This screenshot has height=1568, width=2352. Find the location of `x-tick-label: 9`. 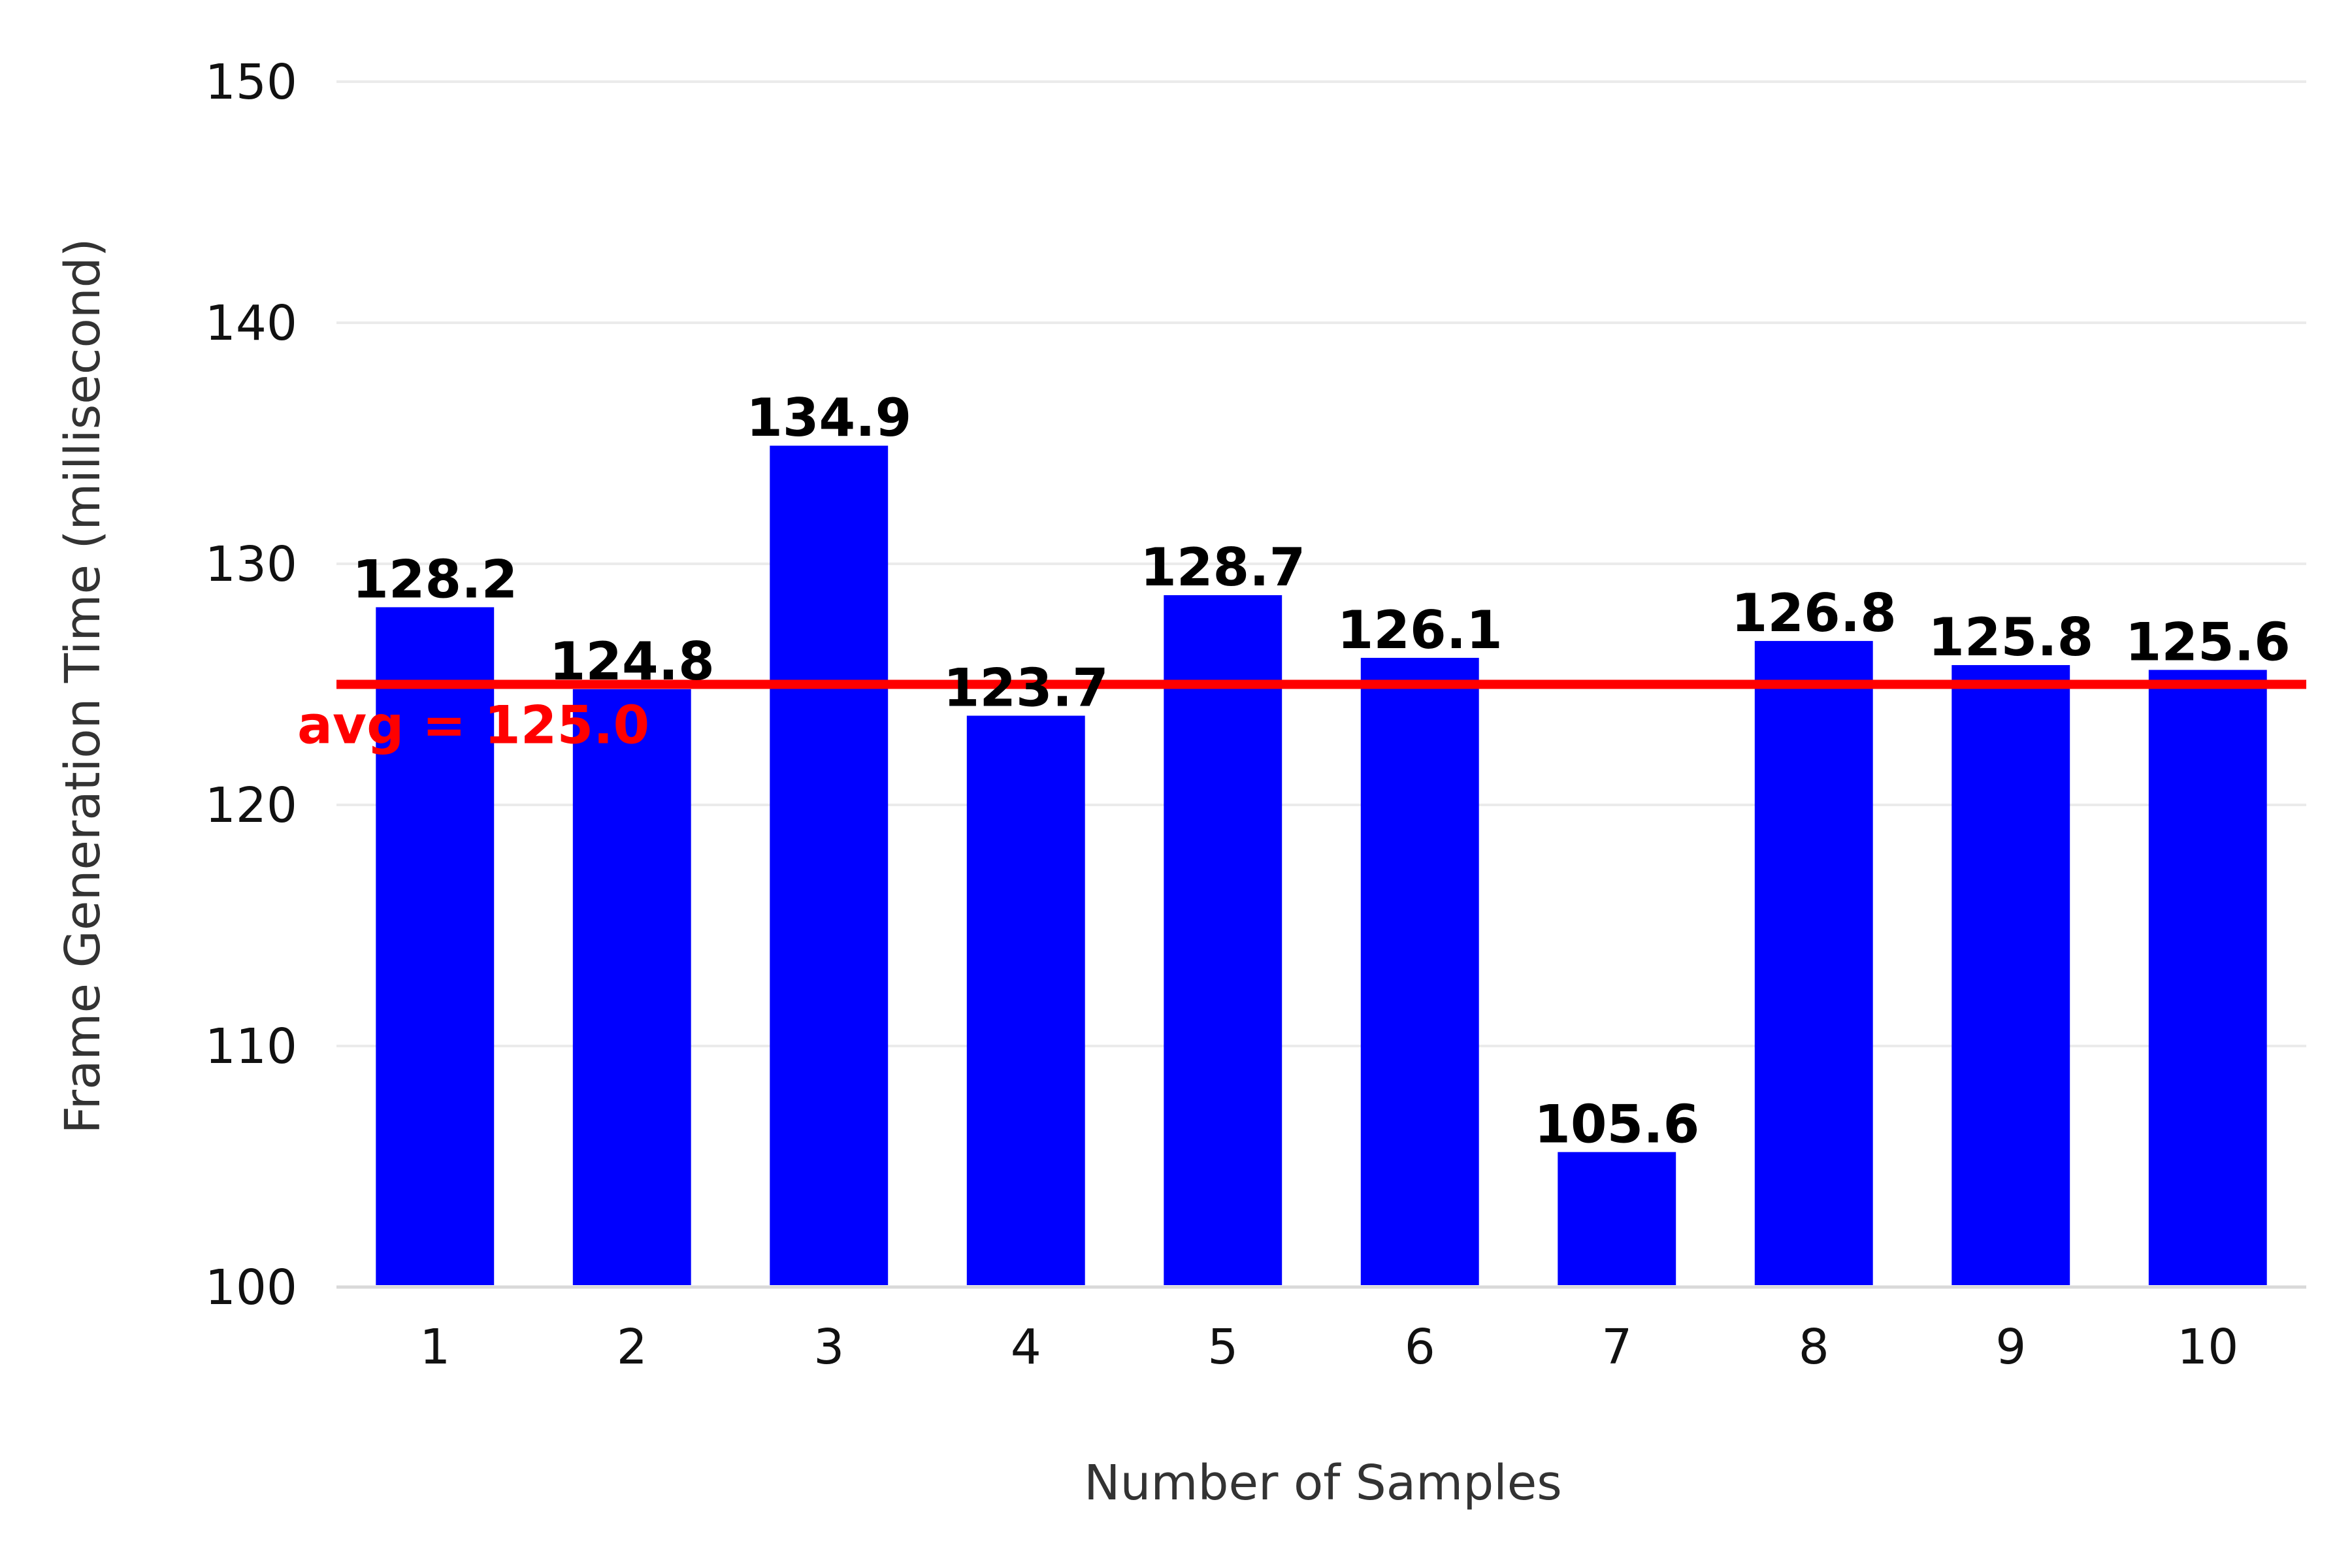

x-tick-label: 9 is located at coordinates (2010, 1347).